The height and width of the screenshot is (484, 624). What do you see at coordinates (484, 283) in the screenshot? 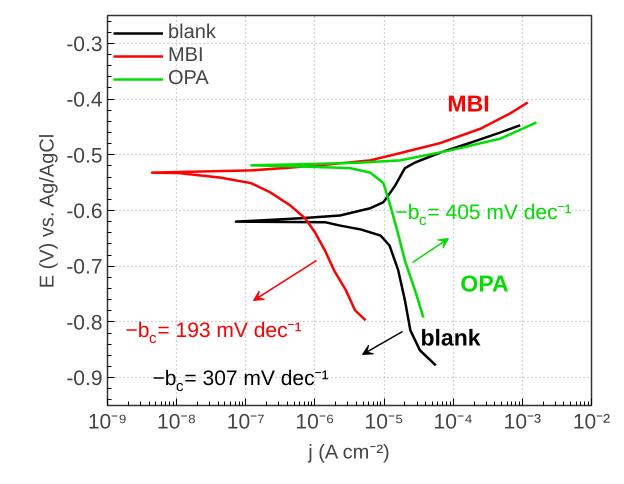
I see `annotation: OPA` at bounding box center [484, 283].